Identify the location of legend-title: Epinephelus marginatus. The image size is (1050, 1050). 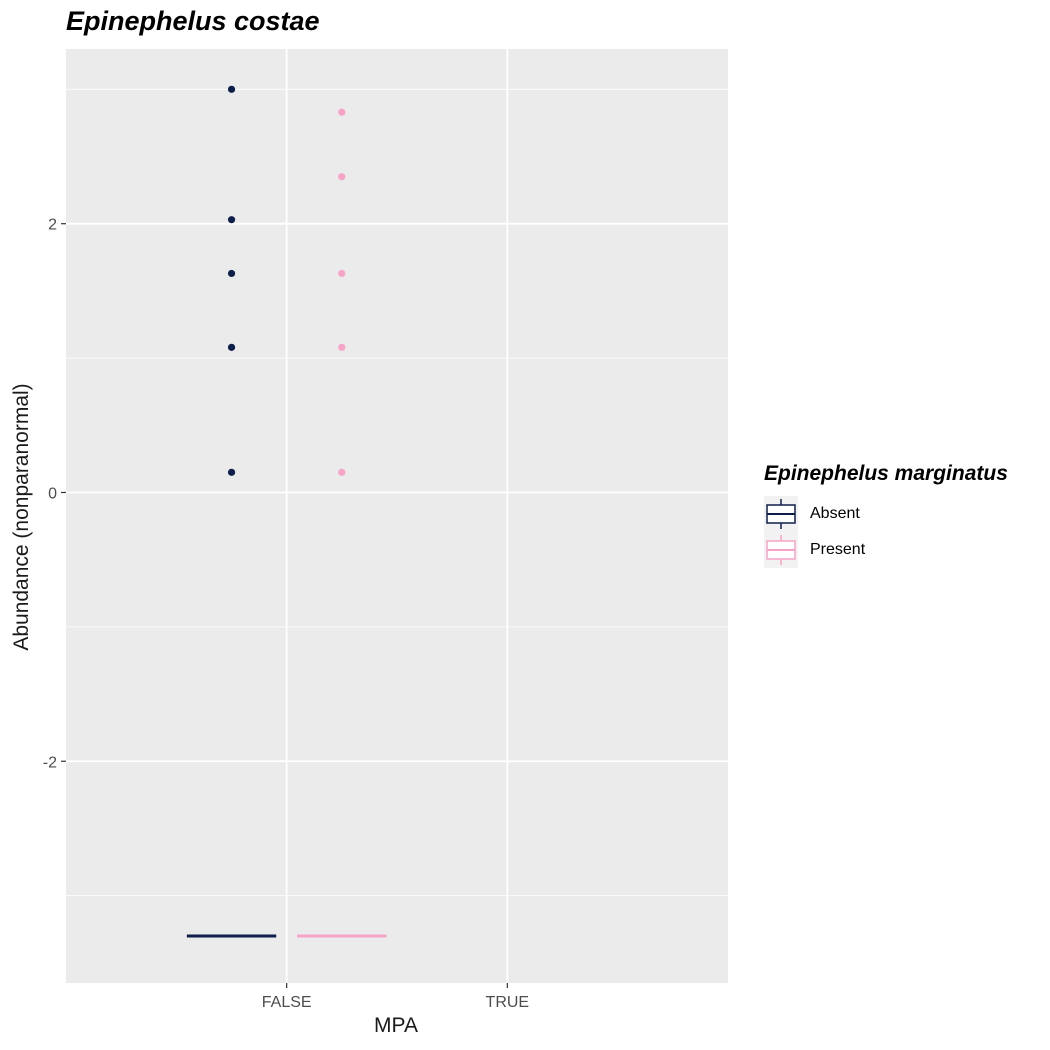
(886, 473).